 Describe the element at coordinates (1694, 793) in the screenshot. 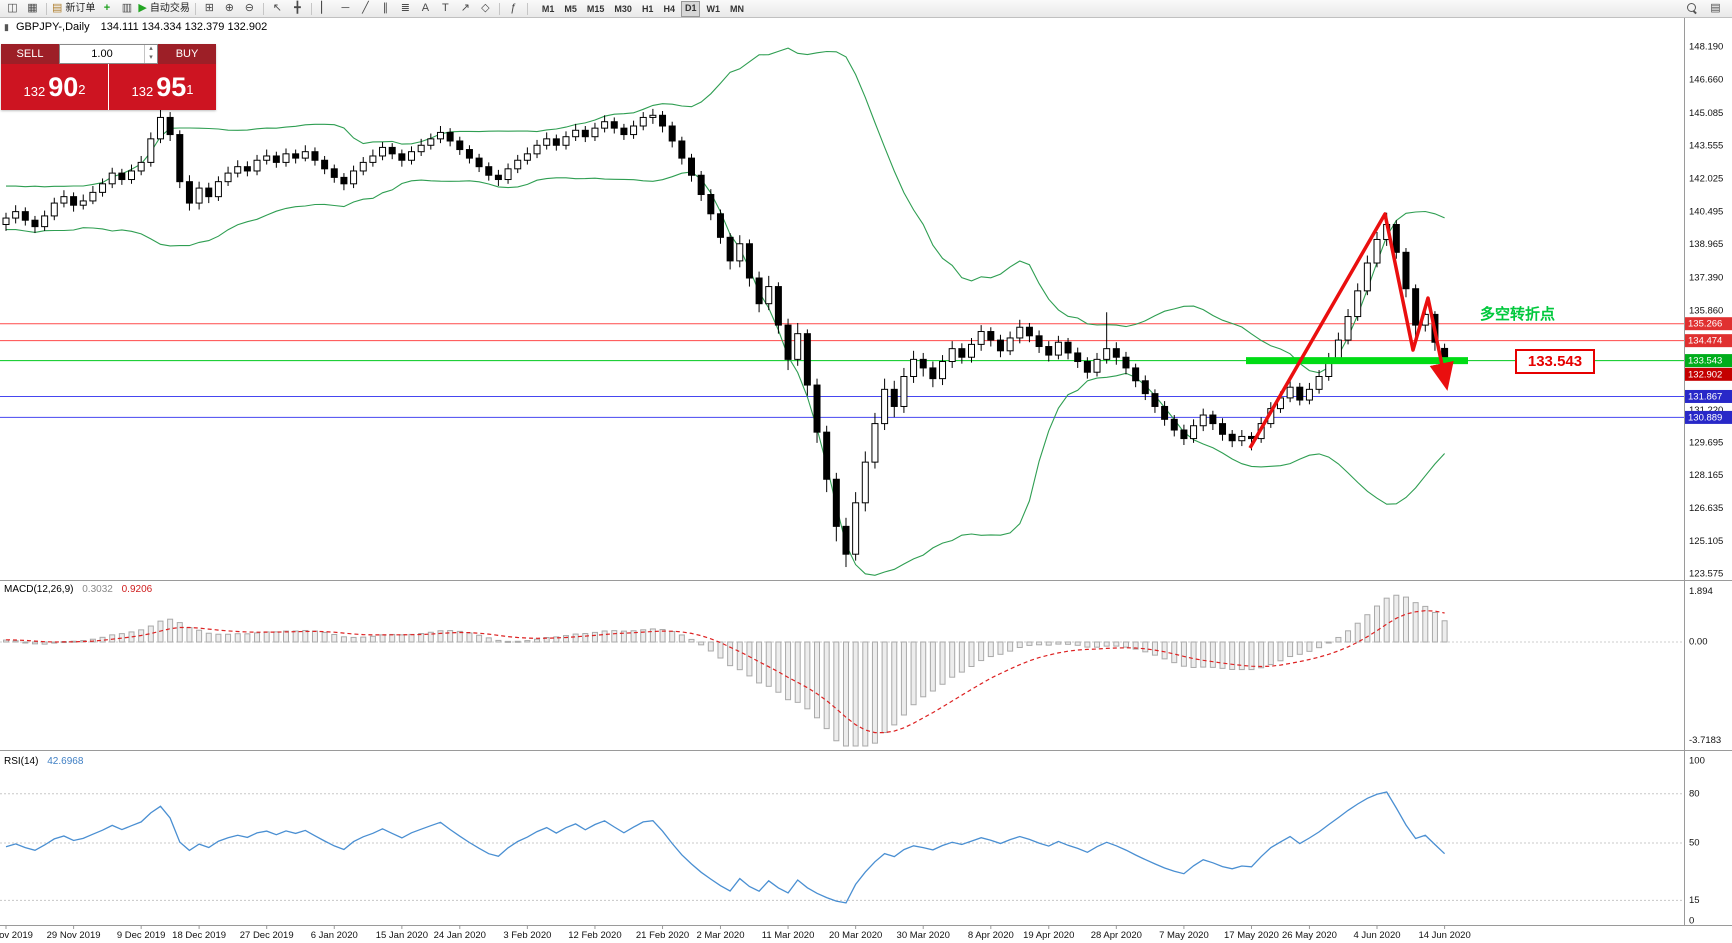

I see `rsi-axis-label: 80` at that location.